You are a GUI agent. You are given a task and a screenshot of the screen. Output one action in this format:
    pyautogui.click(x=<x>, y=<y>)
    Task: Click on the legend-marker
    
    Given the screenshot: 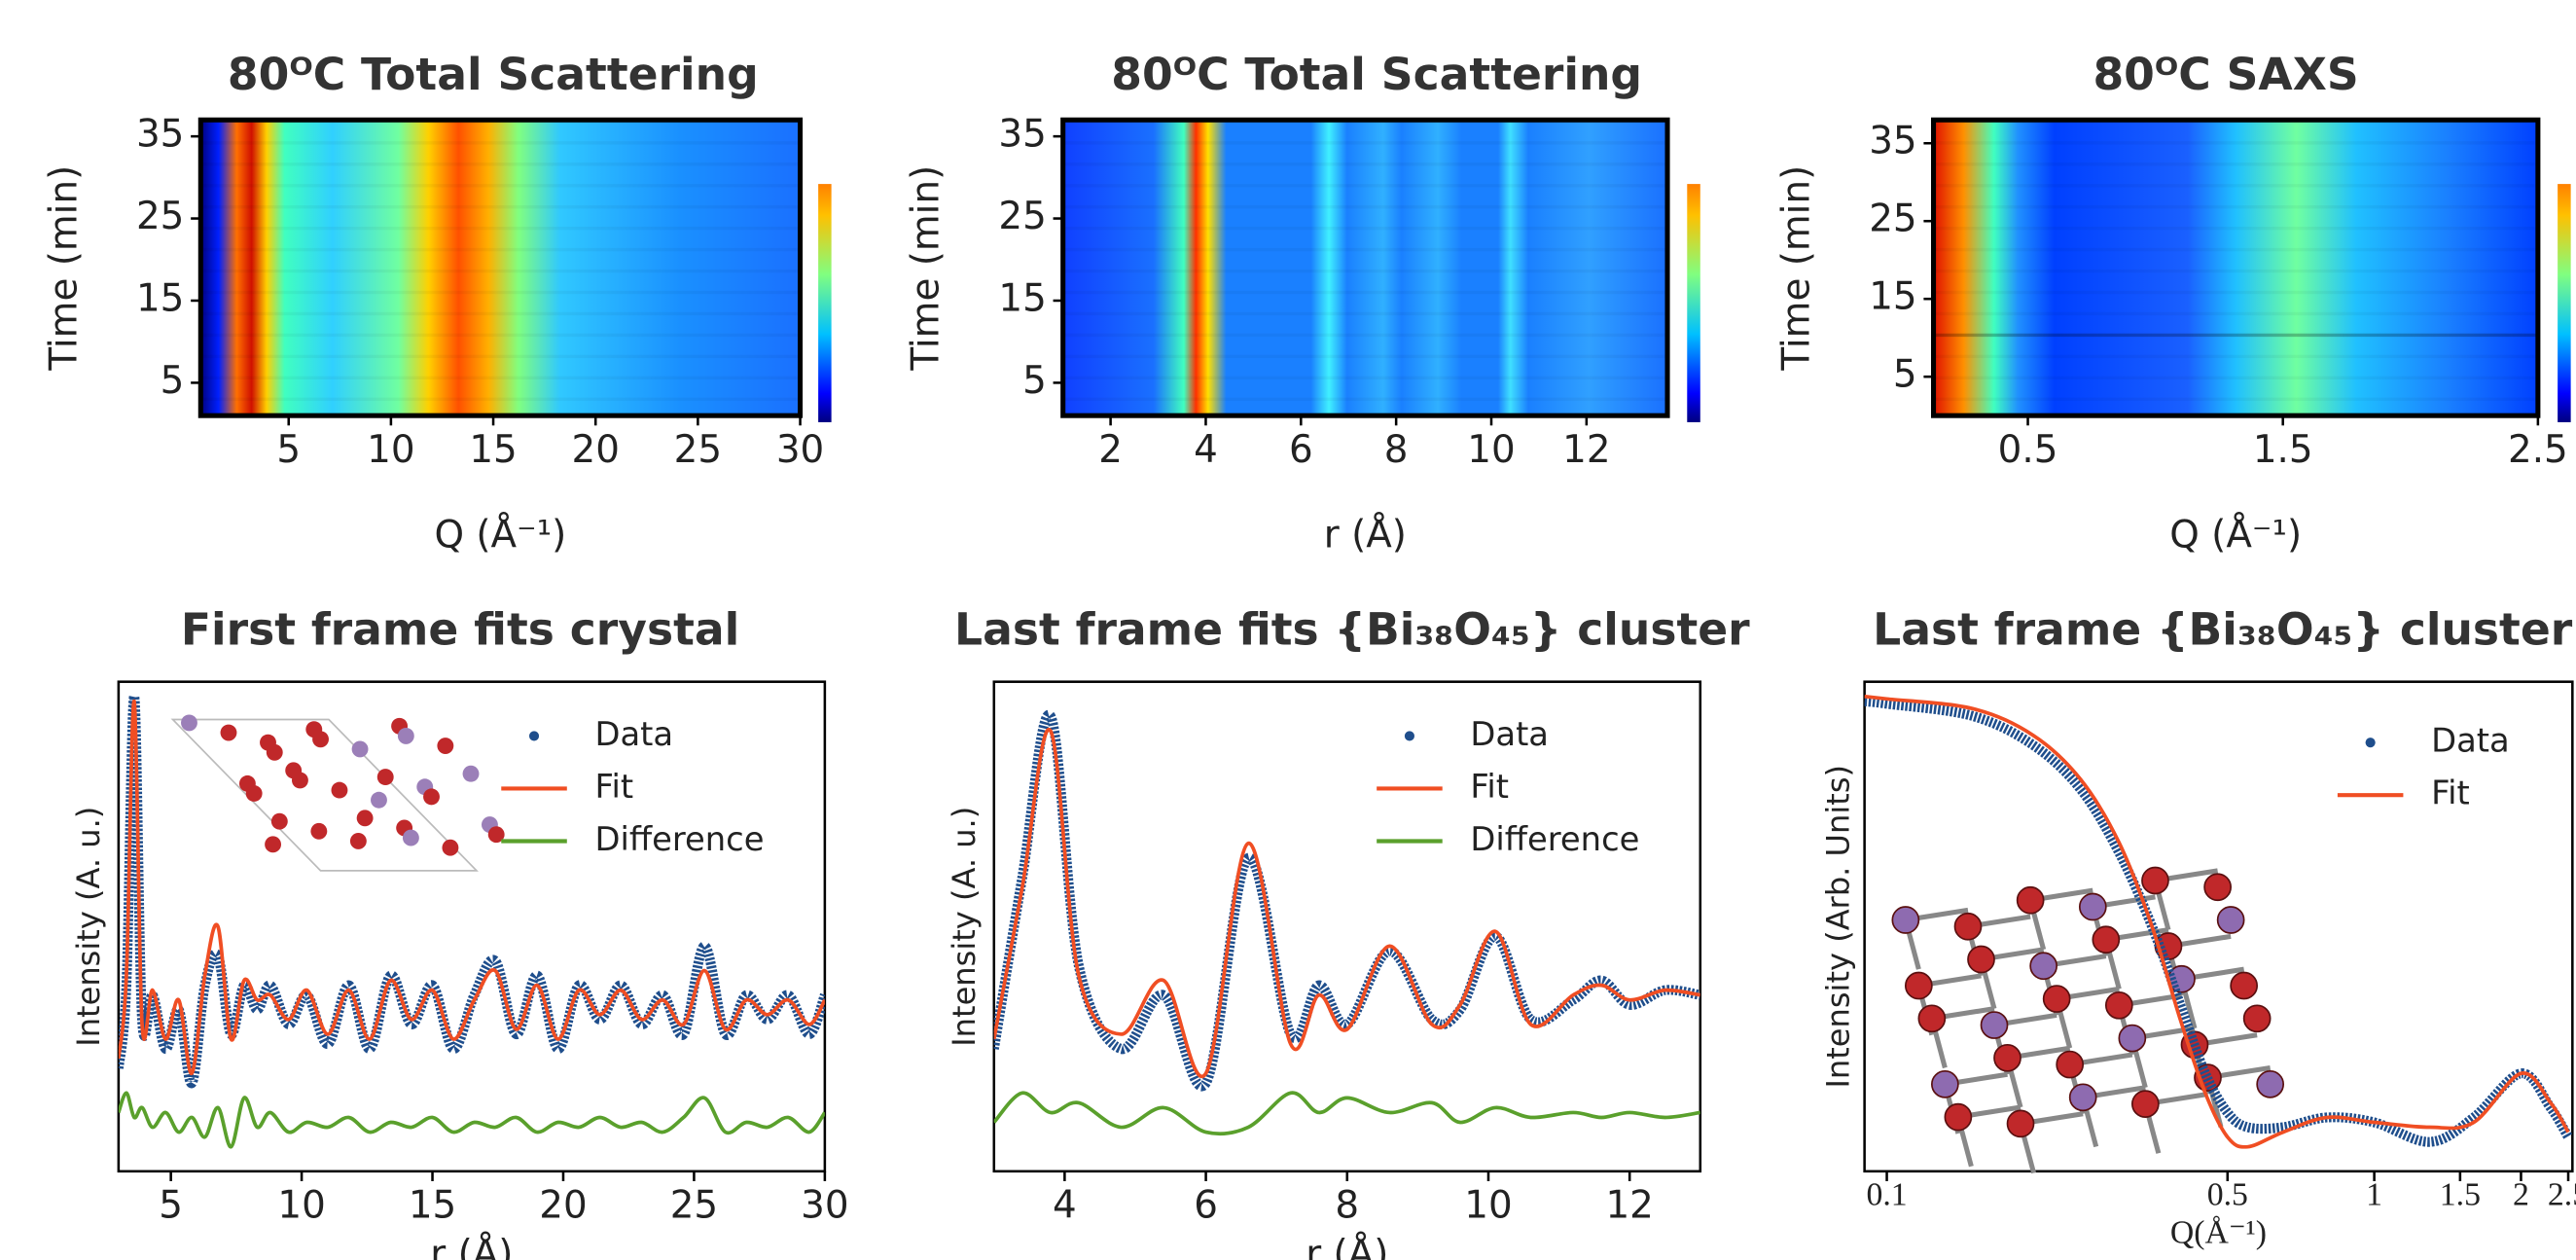 What is the action you would take?
    pyautogui.click(x=2370, y=743)
    